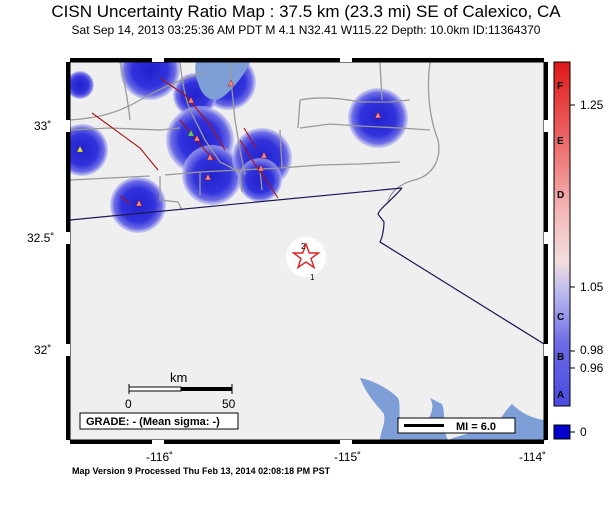 The image size is (612, 512). Describe the element at coordinates (562, 234) in the screenshot. I see `color-scale-bar` at that location.